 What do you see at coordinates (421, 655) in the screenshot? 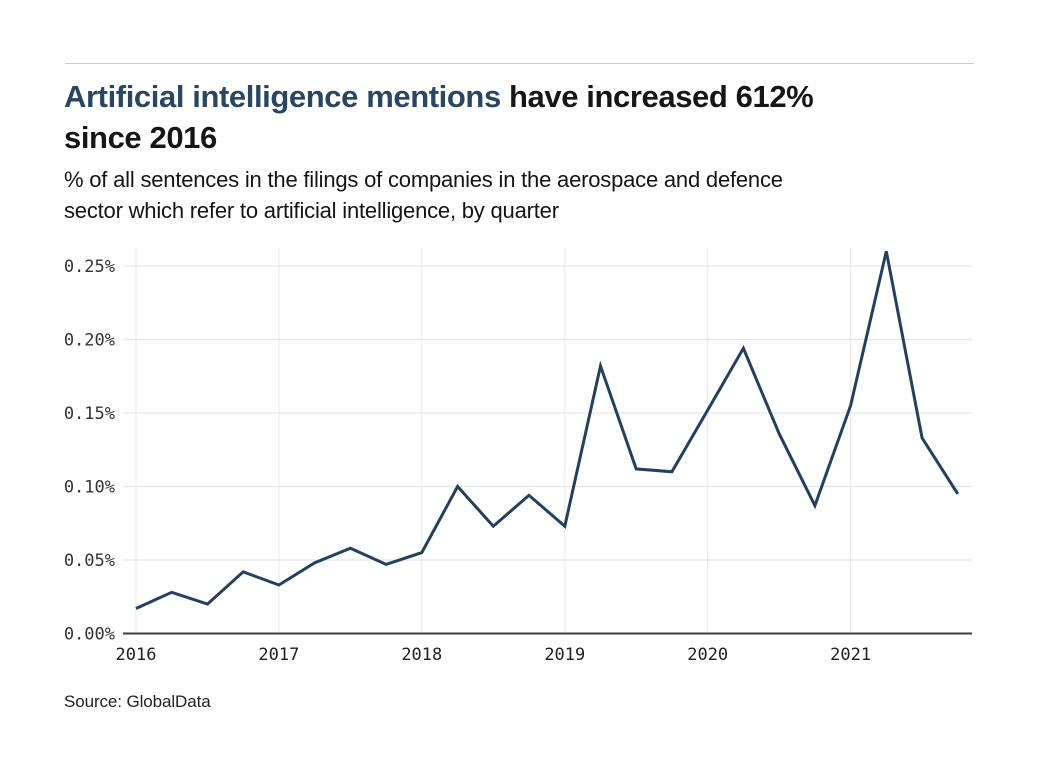
I see `x-tick-label: 2018` at bounding box center [421, 655].